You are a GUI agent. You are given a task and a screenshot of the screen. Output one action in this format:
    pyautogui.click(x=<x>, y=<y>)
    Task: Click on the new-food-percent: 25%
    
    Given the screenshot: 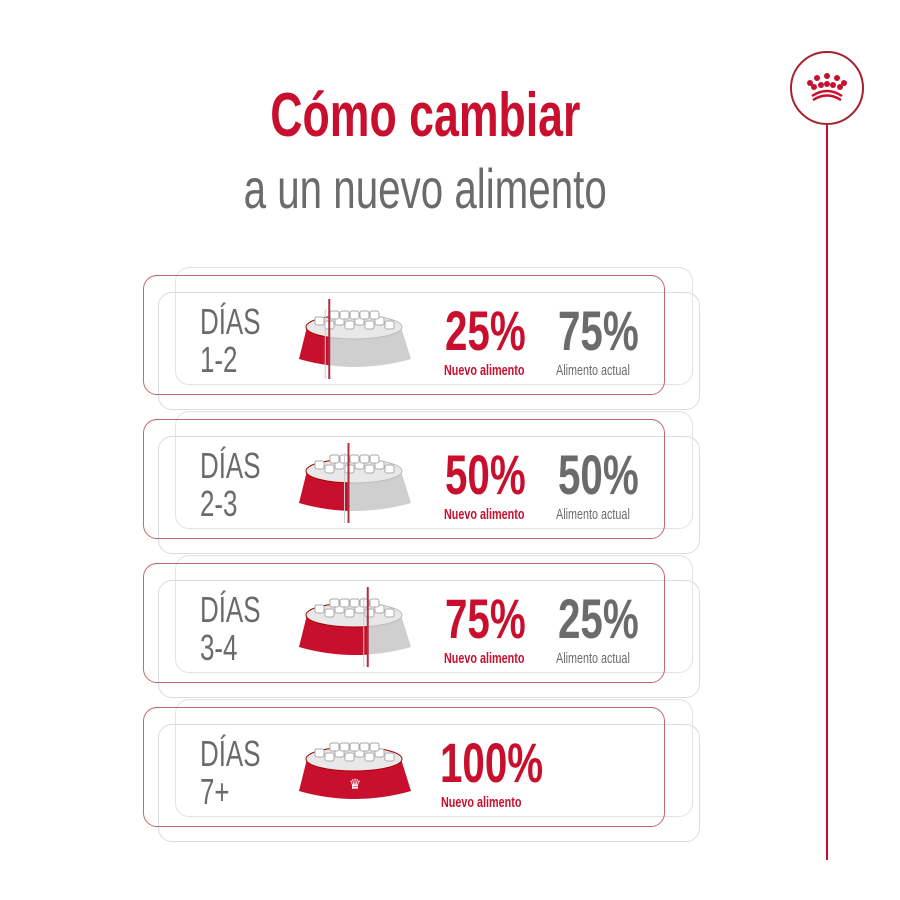 What is the action you would take?
    pyautogui.click(x=485, y=330)
    